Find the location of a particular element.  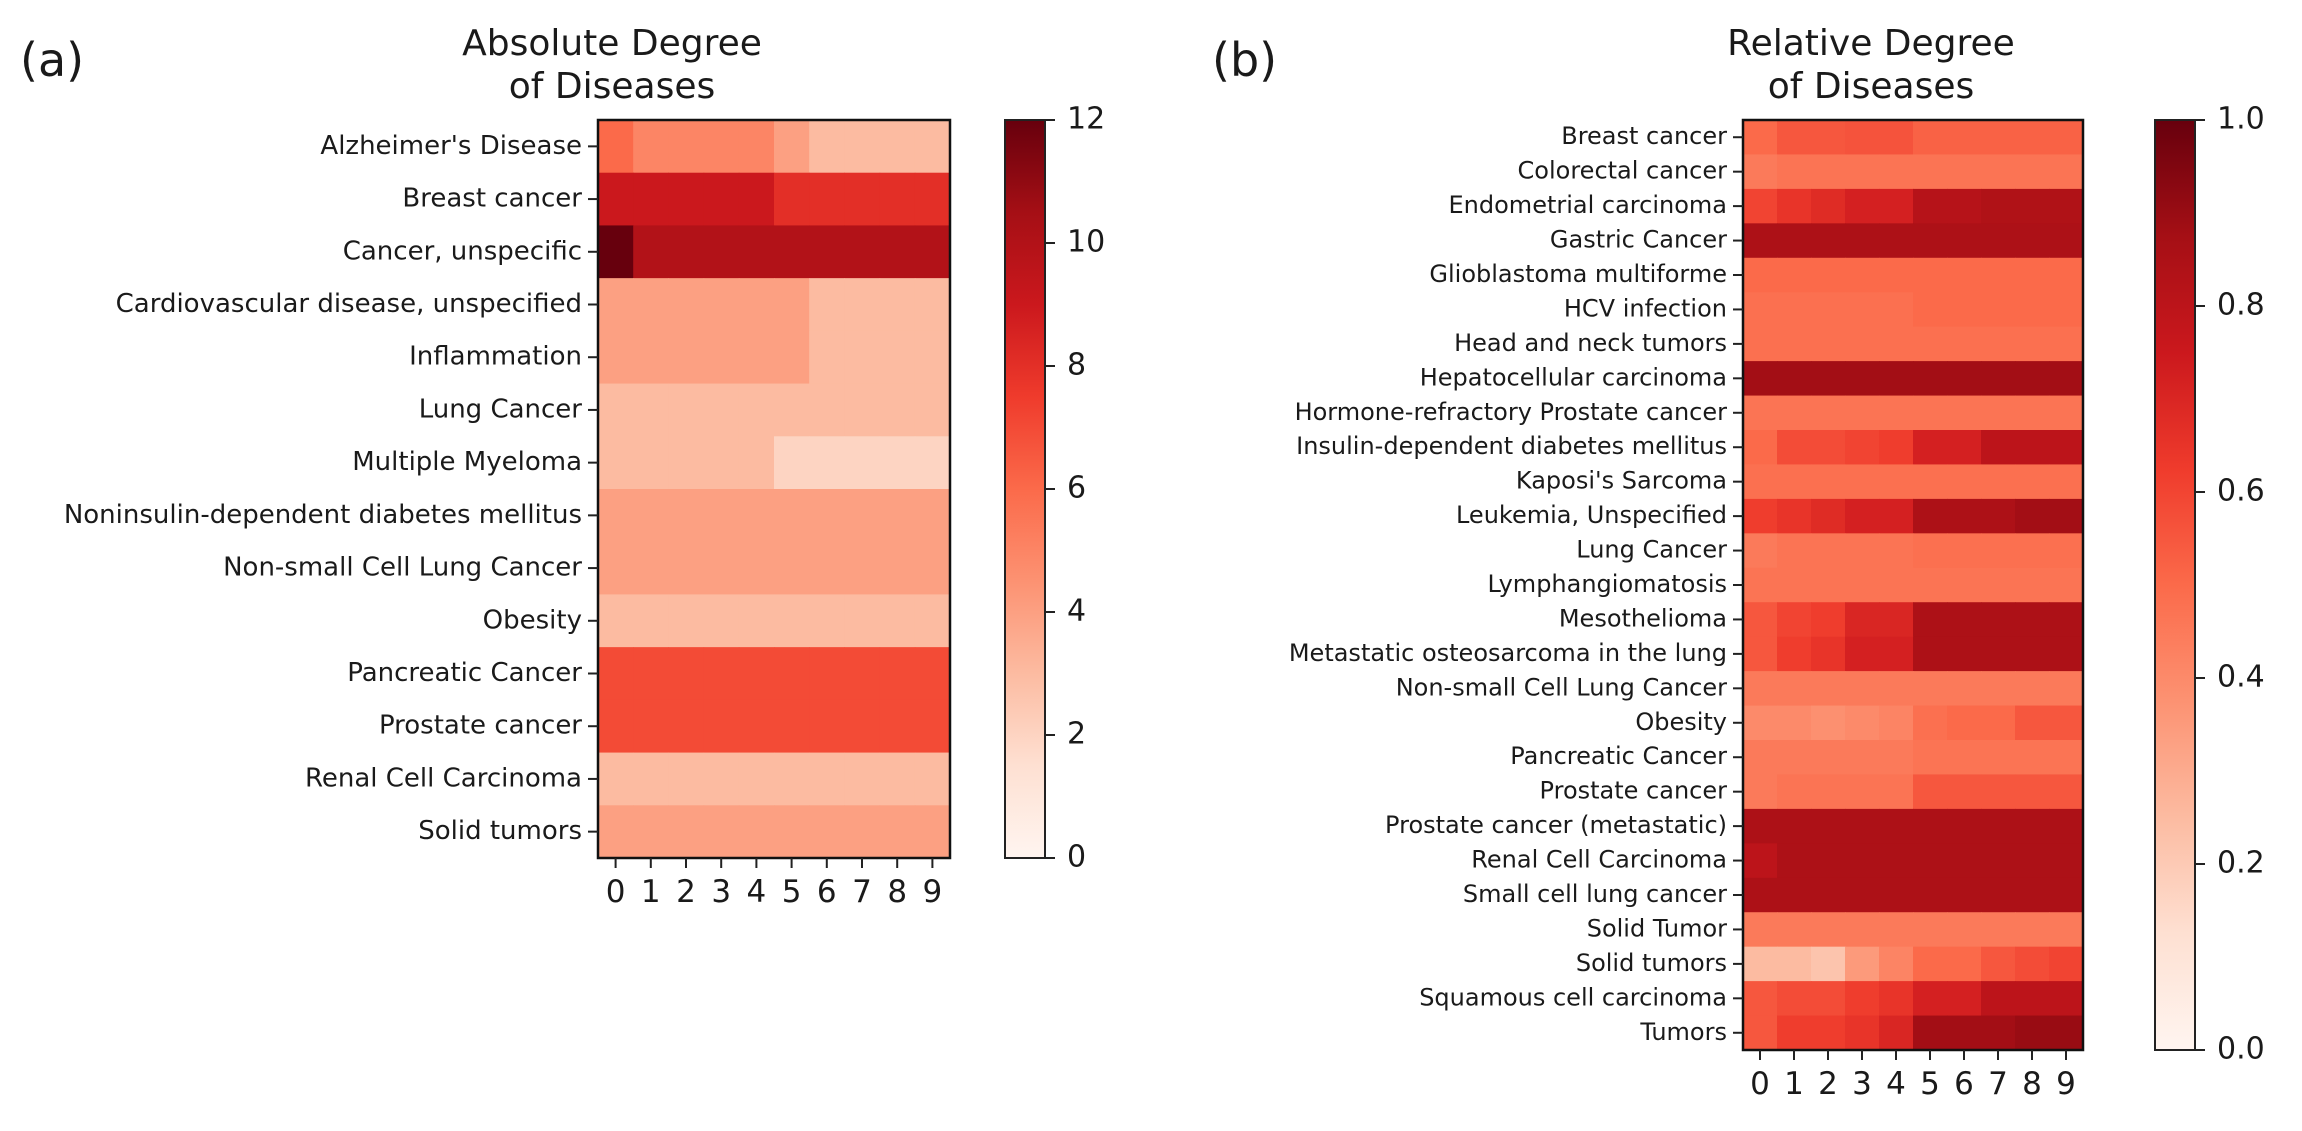

heatmap-a-cell-r1-c4 is located at coordinates (756, 199).